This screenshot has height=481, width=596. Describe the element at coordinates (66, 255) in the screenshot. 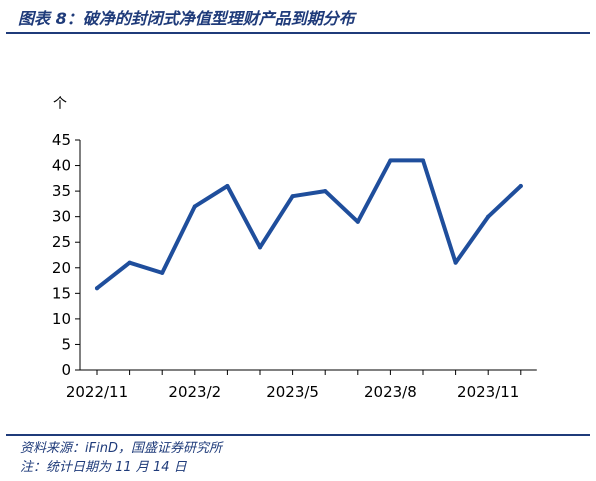

I see `y-axis: 0 5 10 15 20 25 30 35 40 45` at that location.